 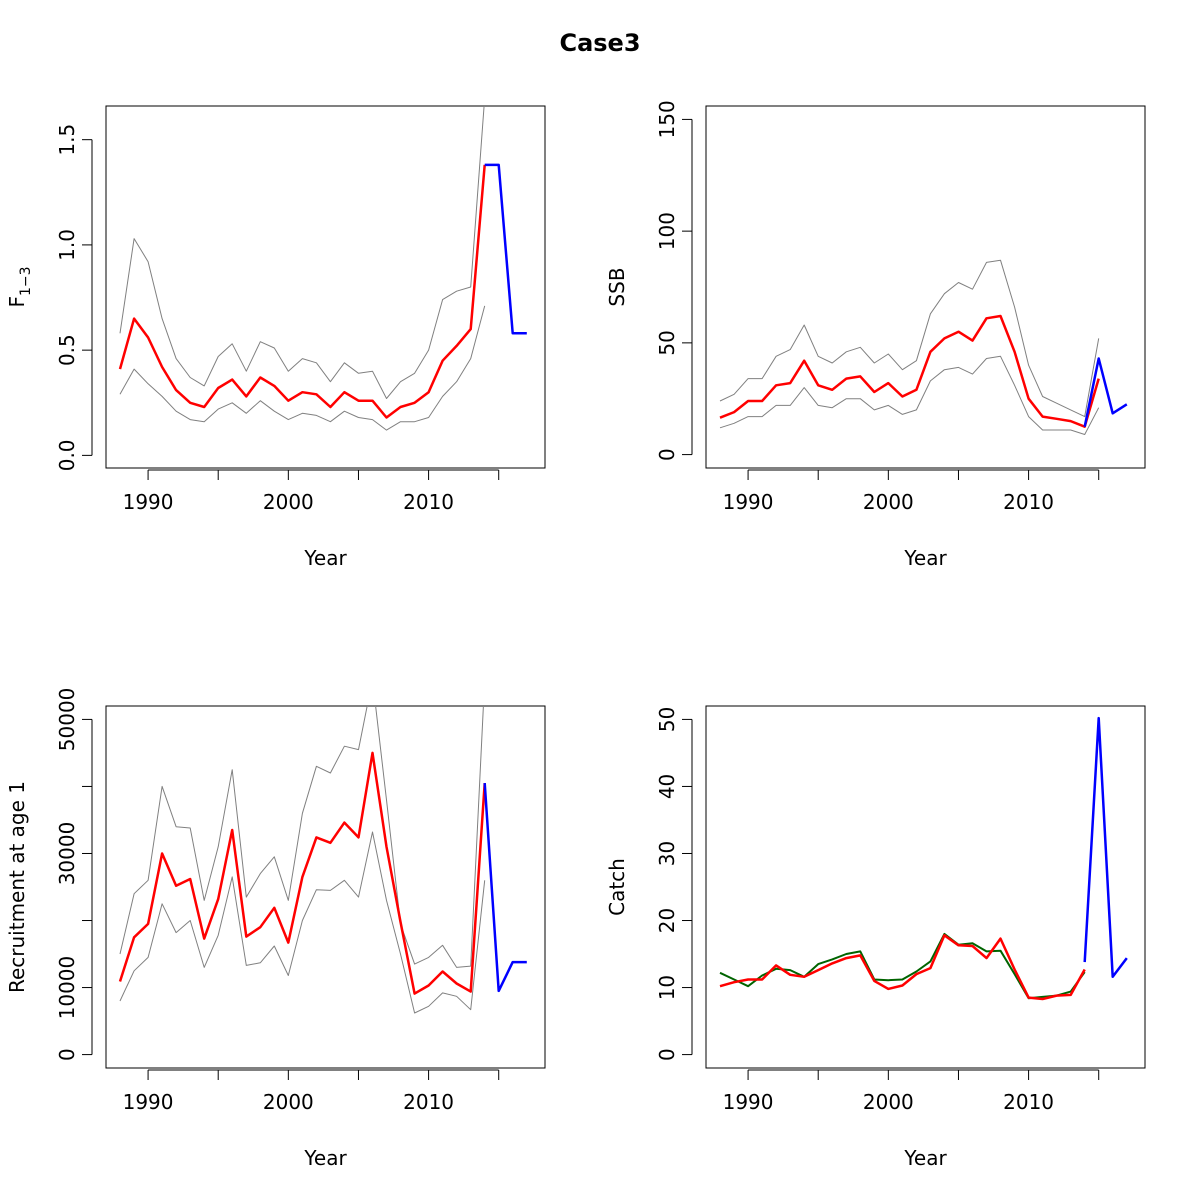 I want to click on y-tick-label: 40, so click(x=667, y=786).